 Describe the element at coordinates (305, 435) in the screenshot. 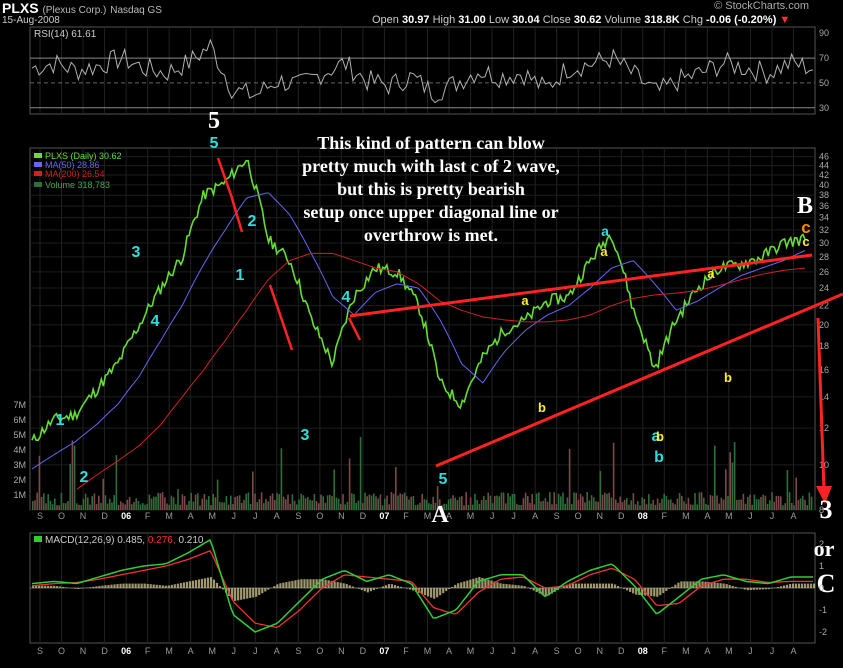

I see `wave-label-cyan: 3` at that location.